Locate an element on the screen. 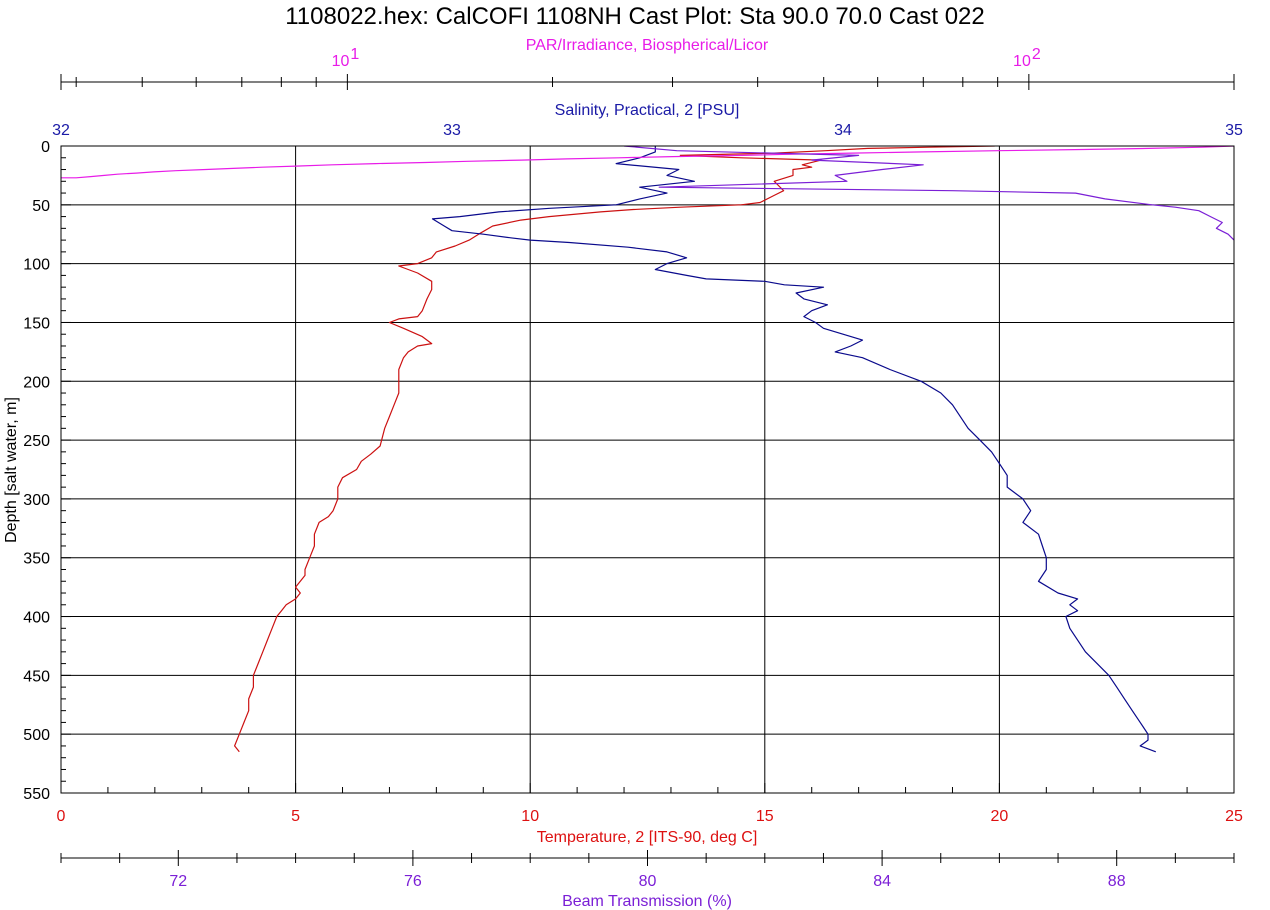 Image resolution: width=1270 pixels, height=910 pixels. beam-tick-label: 72 is located at coordinates (178, 881).